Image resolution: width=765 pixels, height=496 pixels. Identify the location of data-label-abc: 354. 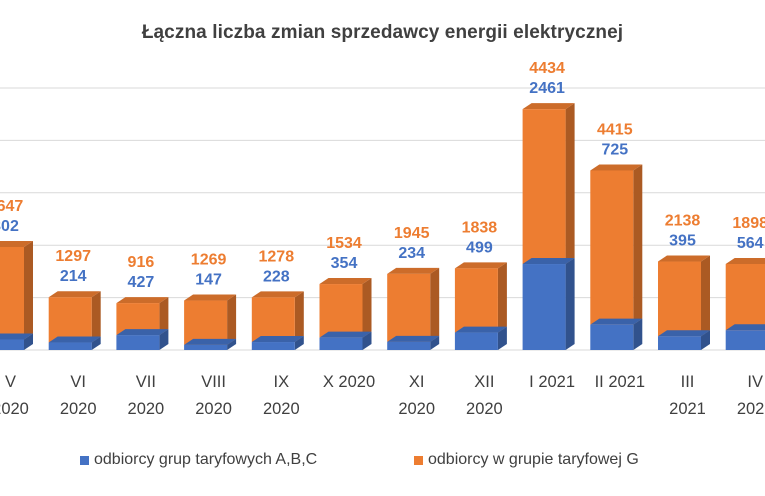
(344, 263).